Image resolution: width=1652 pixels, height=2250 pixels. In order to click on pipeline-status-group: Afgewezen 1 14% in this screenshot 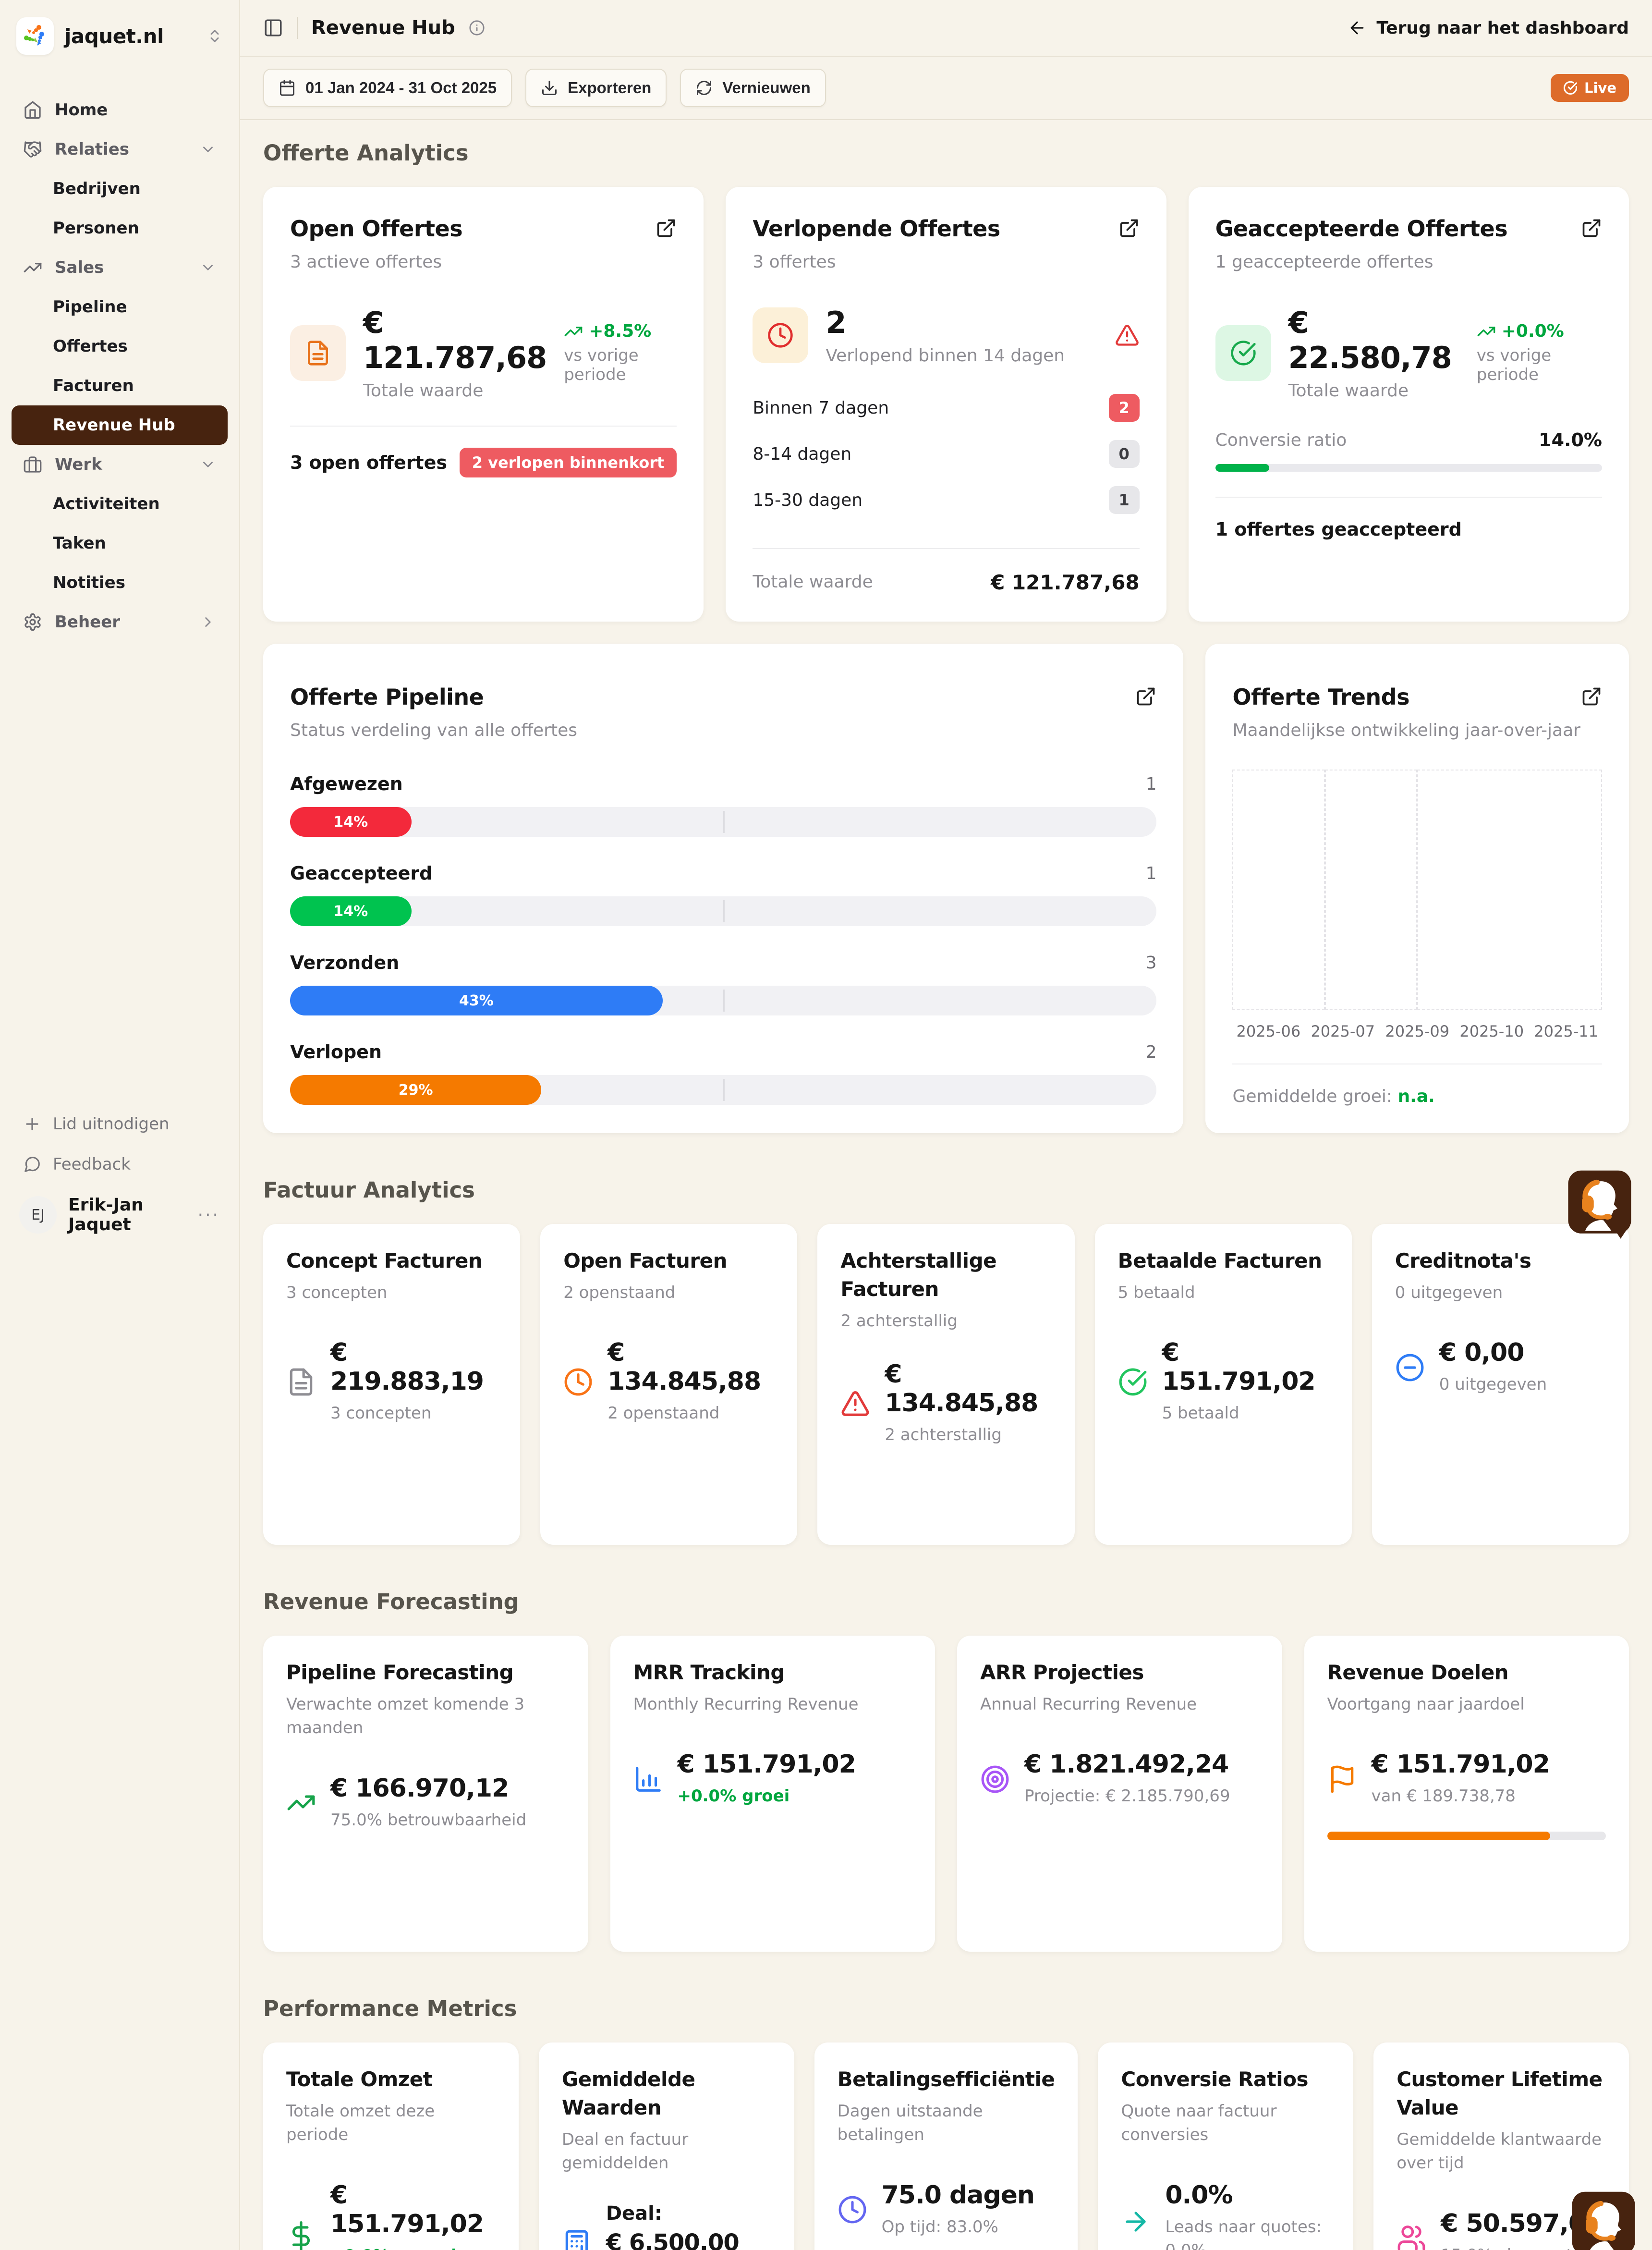, I will do `click(723, 805)`.